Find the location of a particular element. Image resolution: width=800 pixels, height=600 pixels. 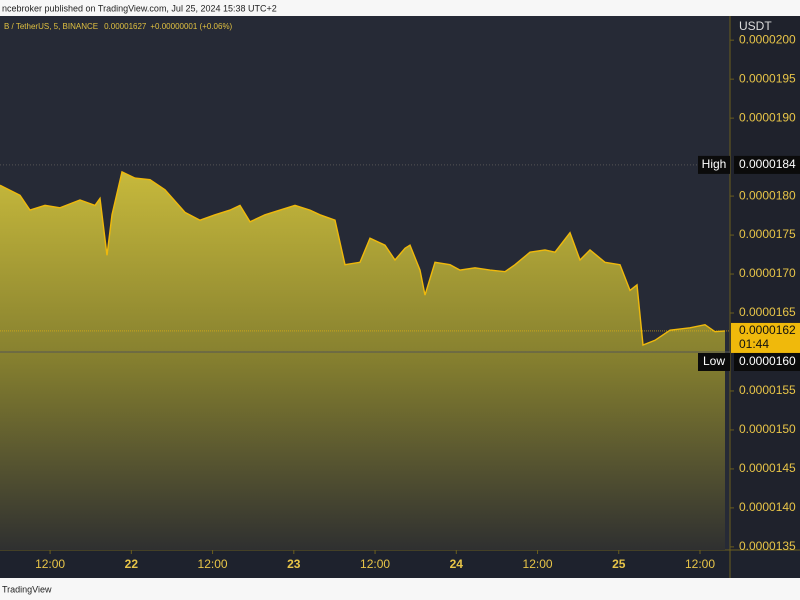

legend-change: +0.00000001 (+0.06%) is located at coordinates (191, 26).